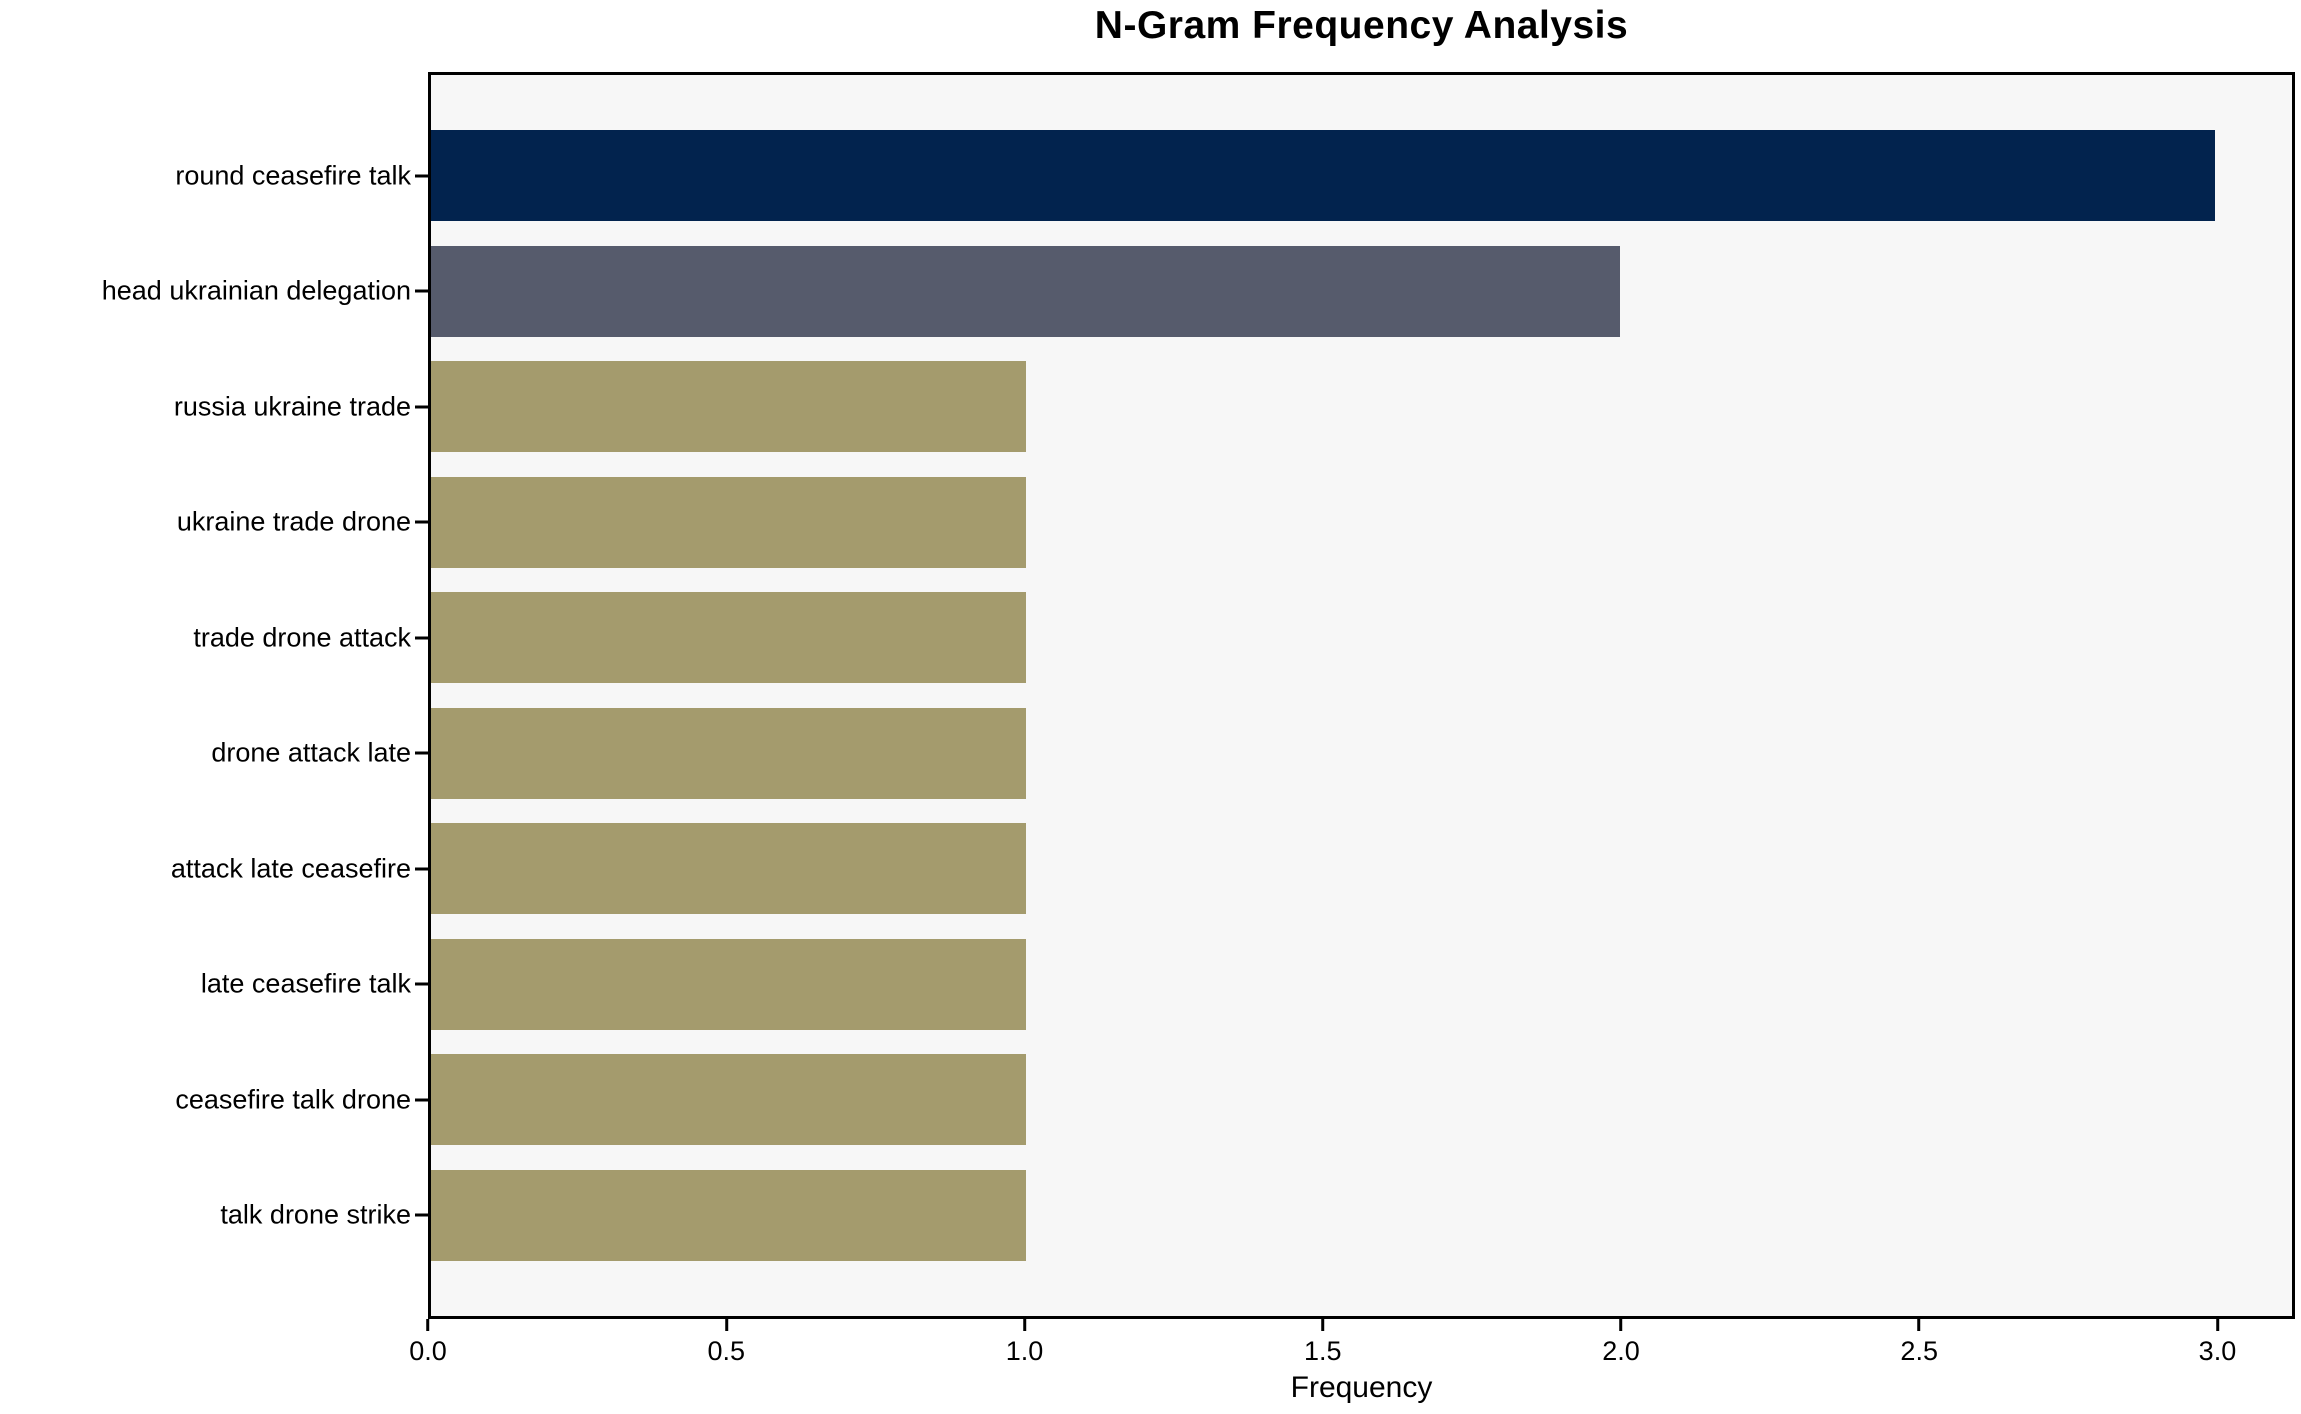 The width and height of the screenshot is (2301, 1414). I want to click on x-tick: 0.0, so click(428, 1342).